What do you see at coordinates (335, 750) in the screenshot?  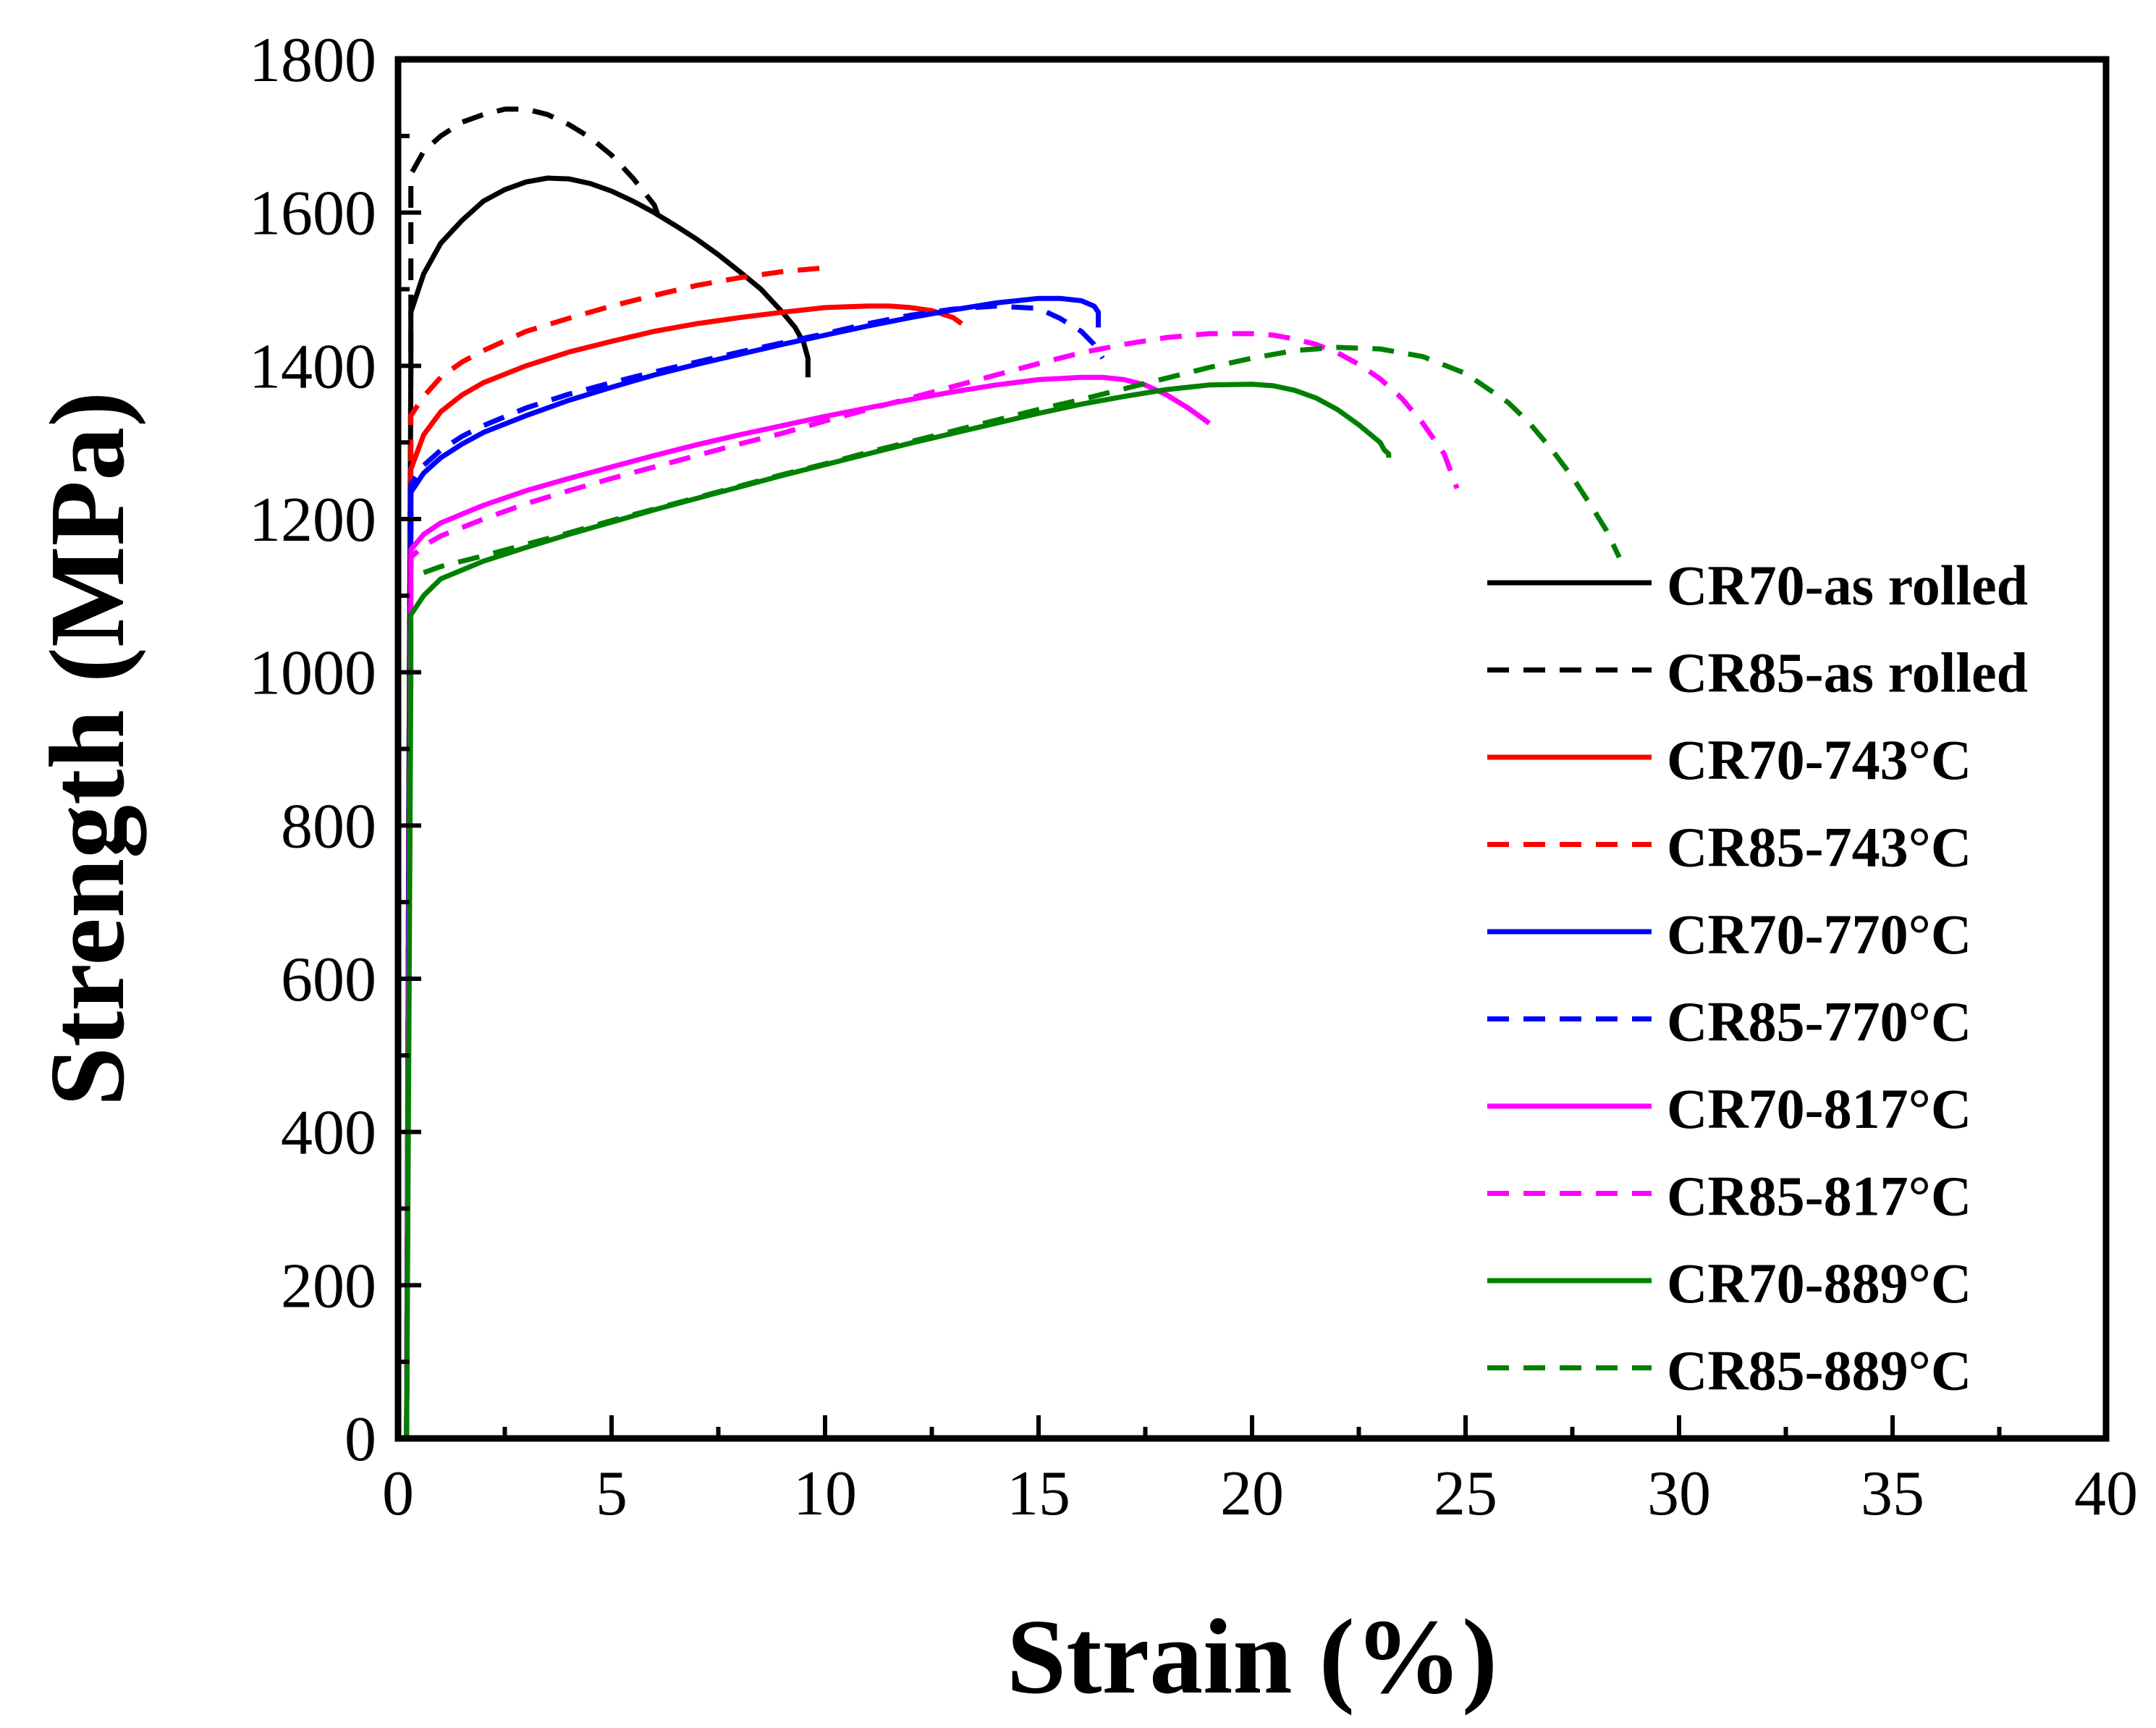 I see `y-axis: 0 200 400 600 800 1000 1200 1400 1600 1800` at bounding box center [335, 750].